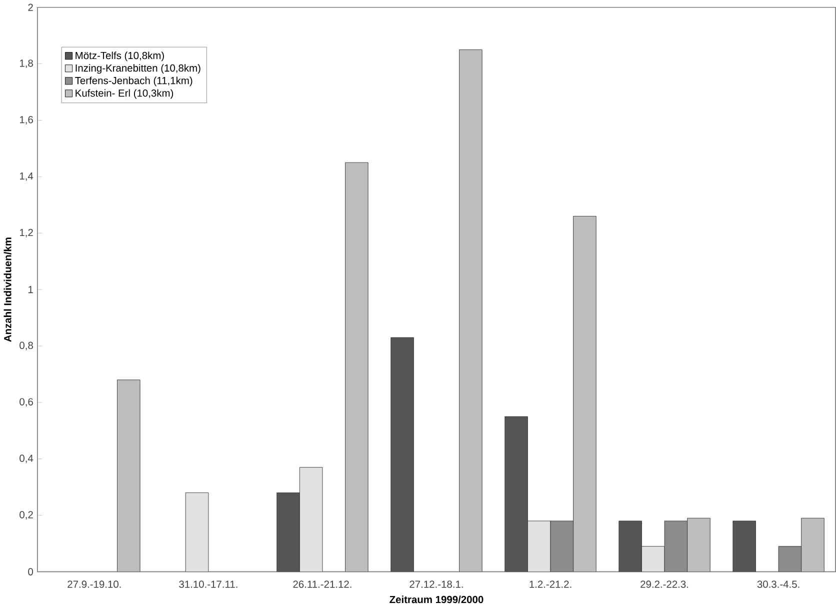  I want to click on x-axis-title: Zeitraum 1999/2000, so click(437, 600).